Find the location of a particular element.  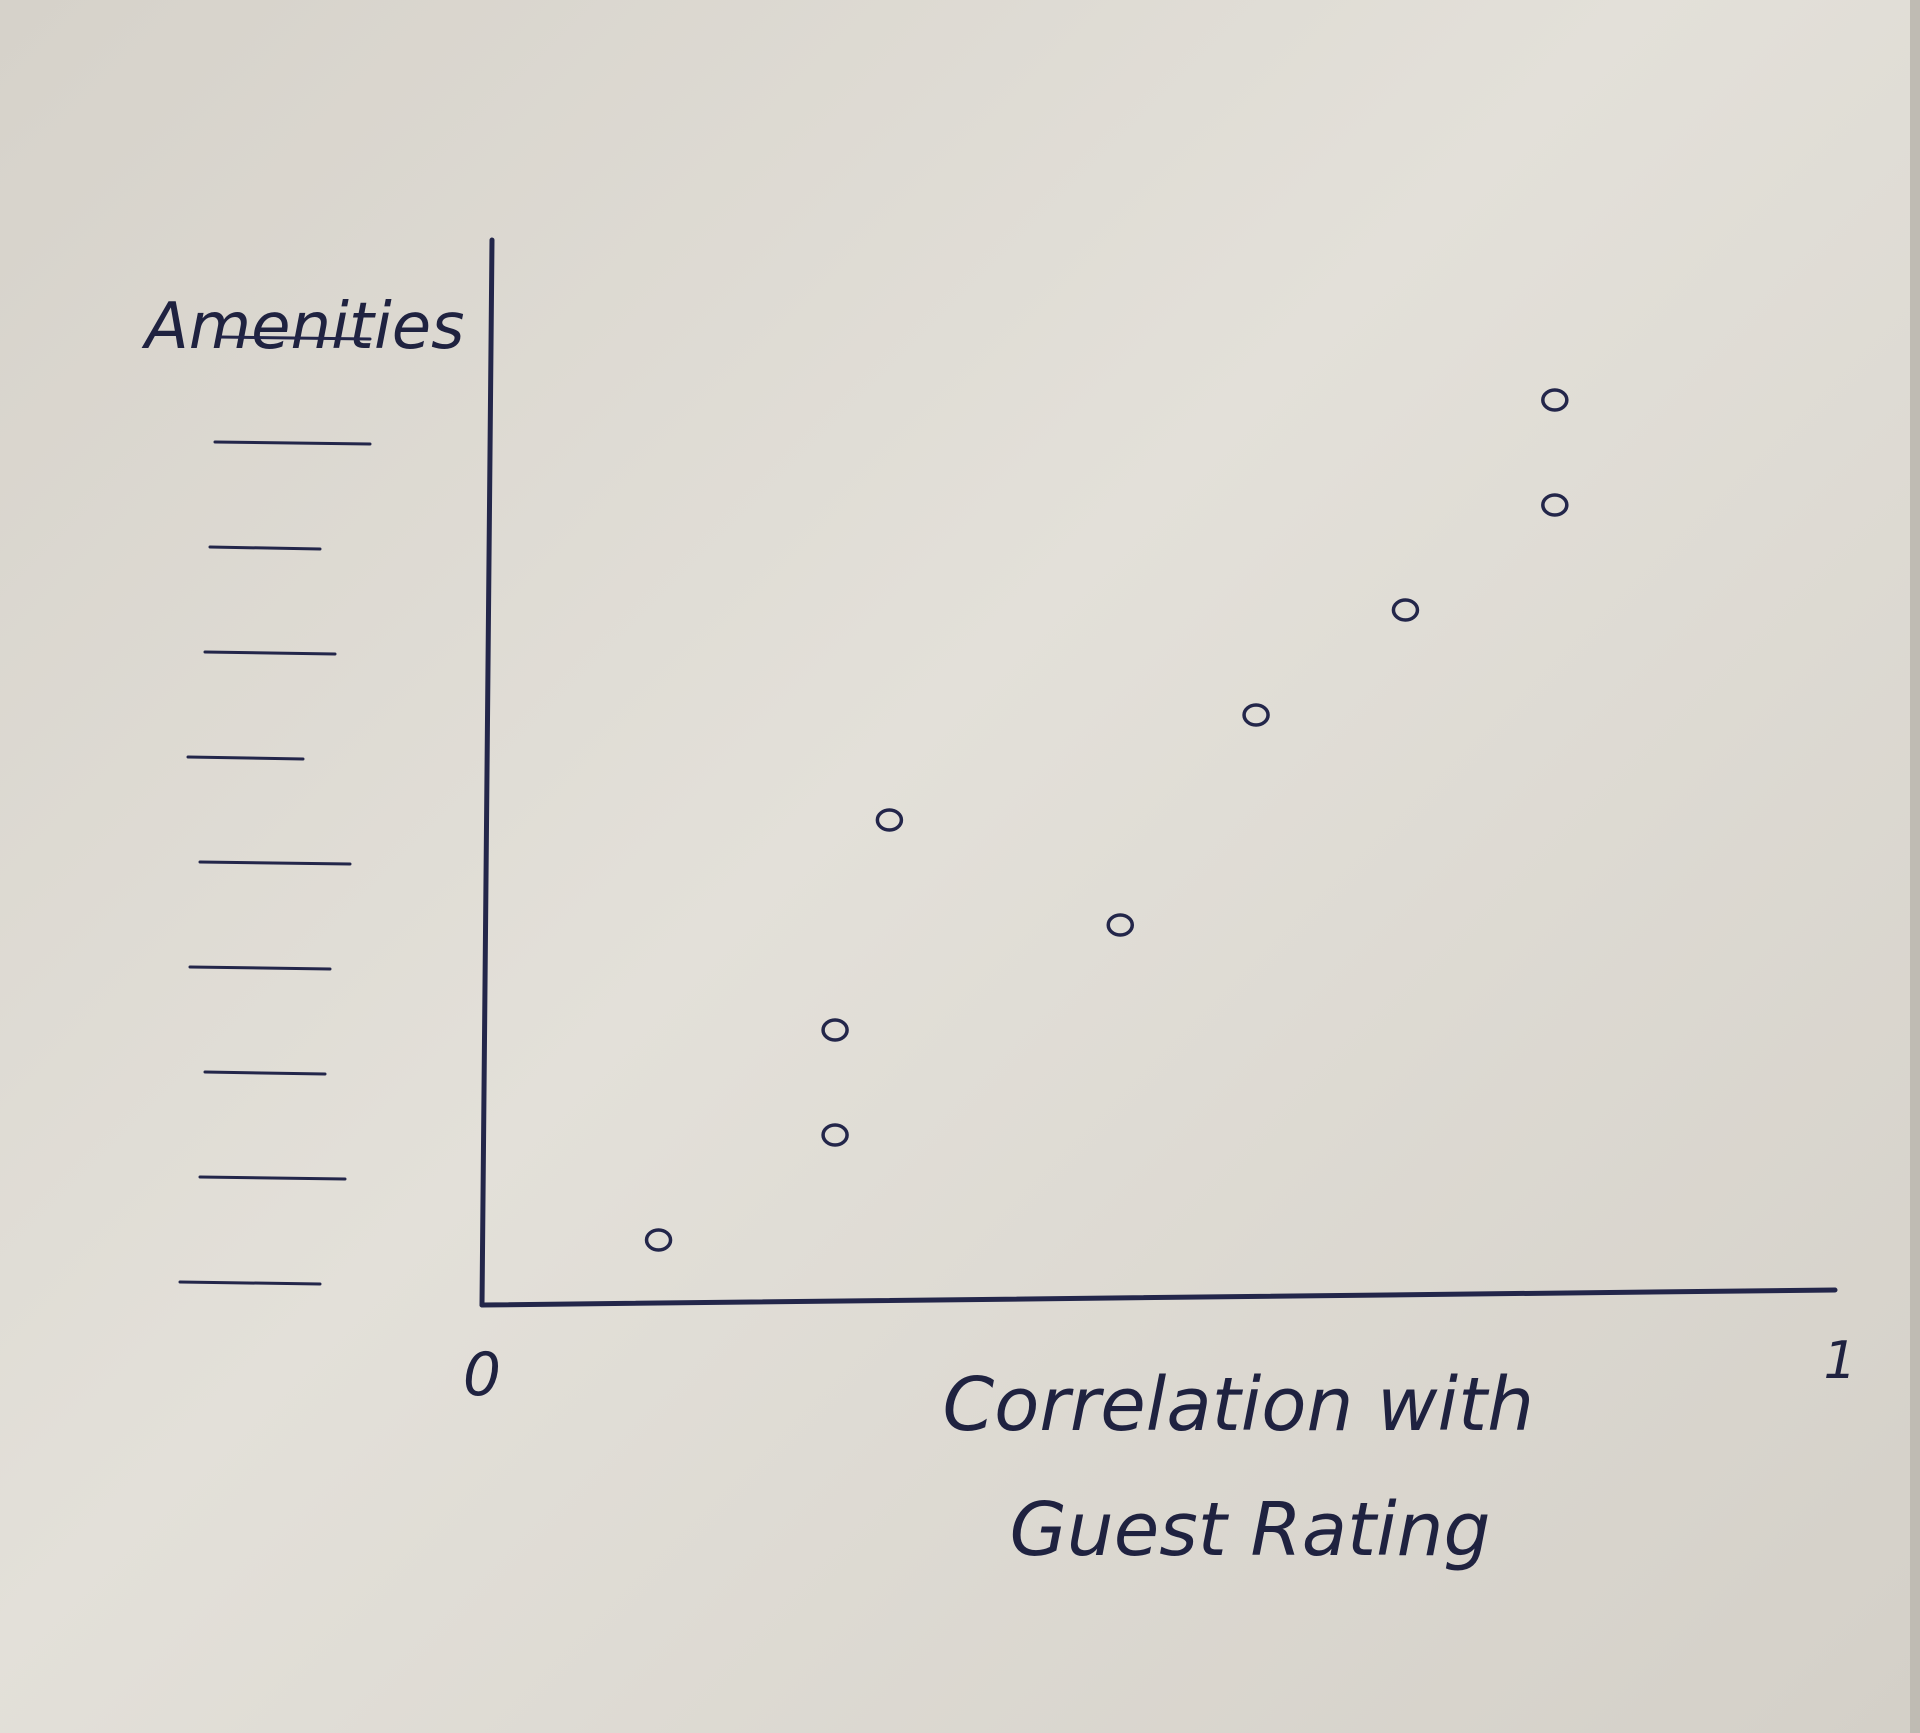

x-axis-label: Correlation with Guest Rating is located at coordinates (1249, 1467).